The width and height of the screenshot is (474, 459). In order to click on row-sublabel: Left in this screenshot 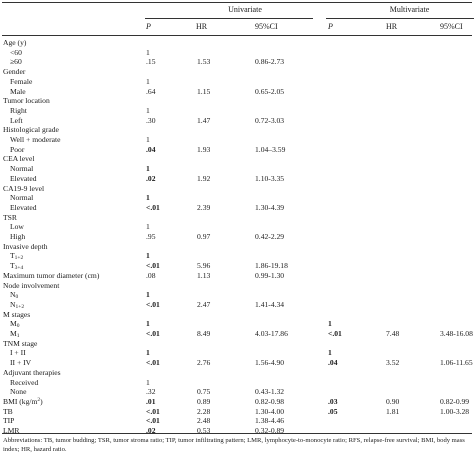, I will do `click(16, 120)`.